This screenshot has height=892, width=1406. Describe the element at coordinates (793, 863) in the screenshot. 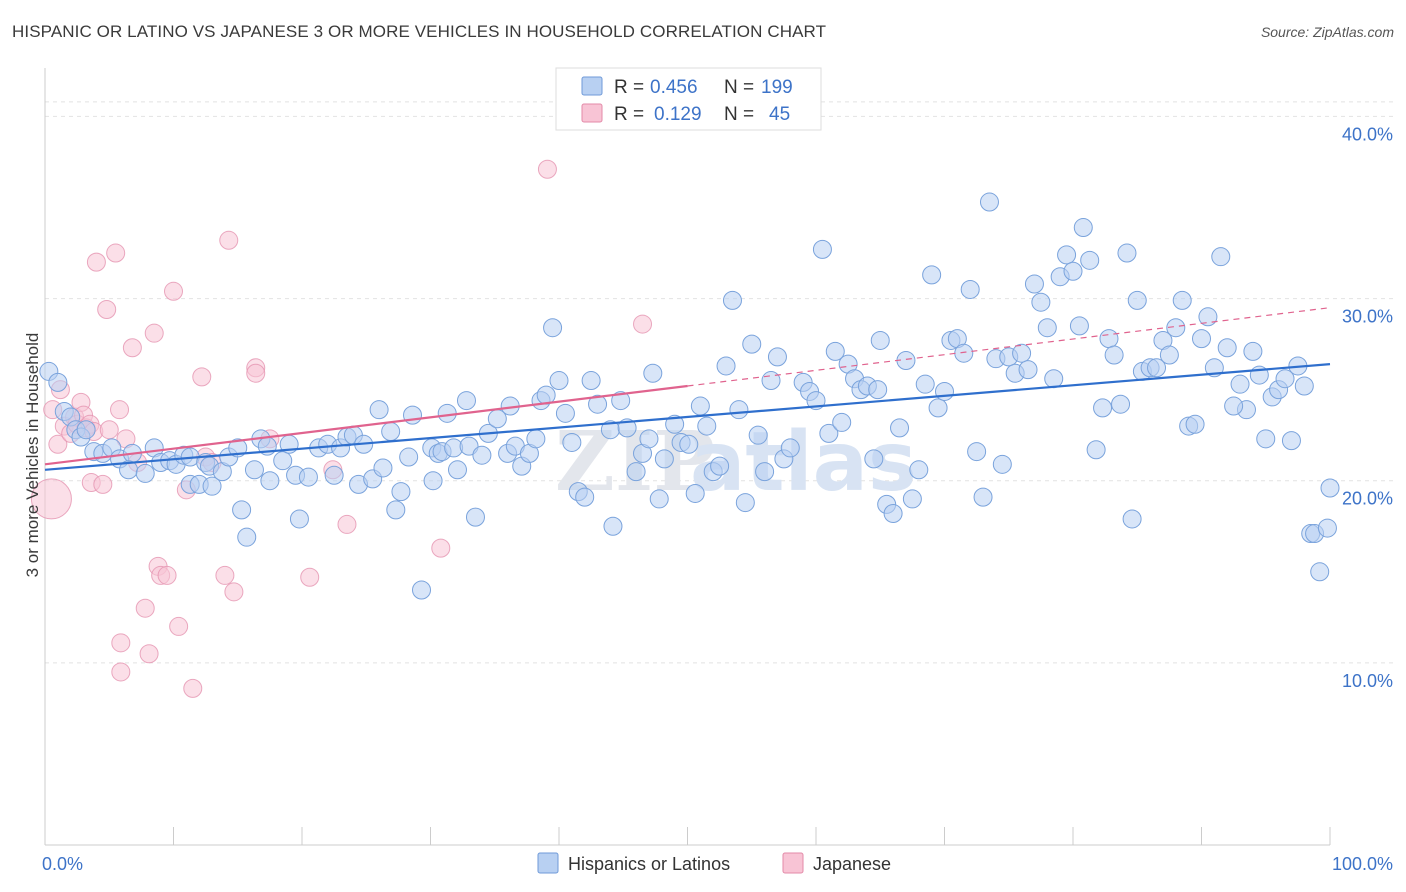

I see `series-legend-swatch-japanese` at that location.